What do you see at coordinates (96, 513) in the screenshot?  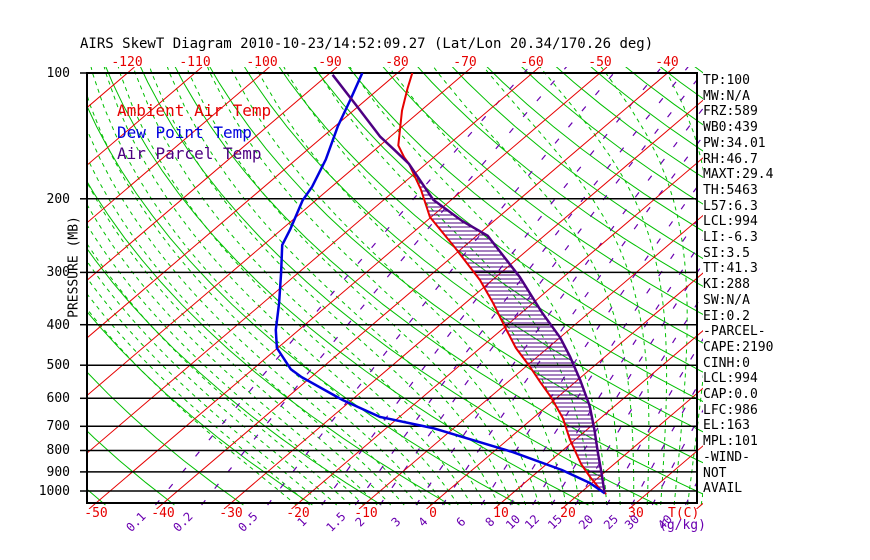 I see `bottom-temp-tick: -50` at bounding box center [96, 513].